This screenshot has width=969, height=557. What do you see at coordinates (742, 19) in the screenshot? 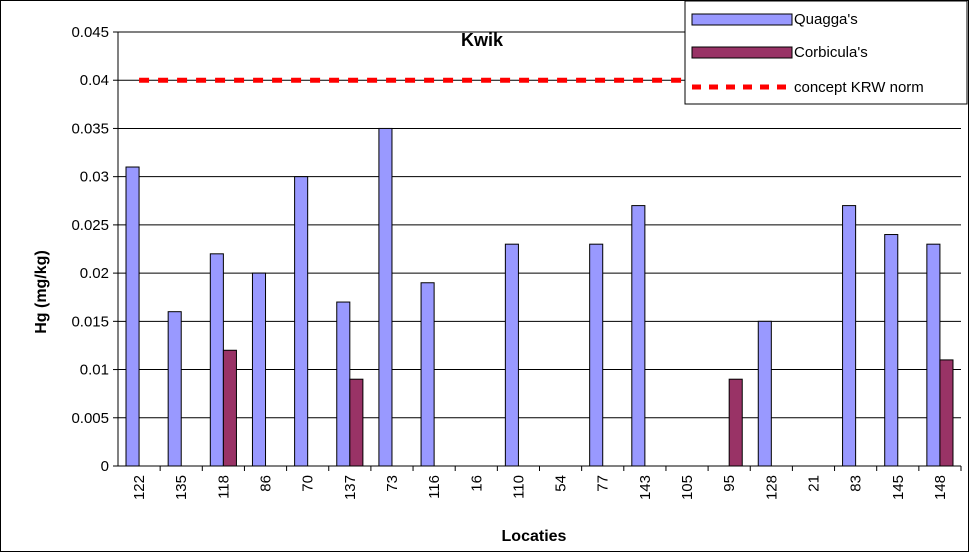
I see `legend-swatch-quaggas` at bounding box center [742, 19].